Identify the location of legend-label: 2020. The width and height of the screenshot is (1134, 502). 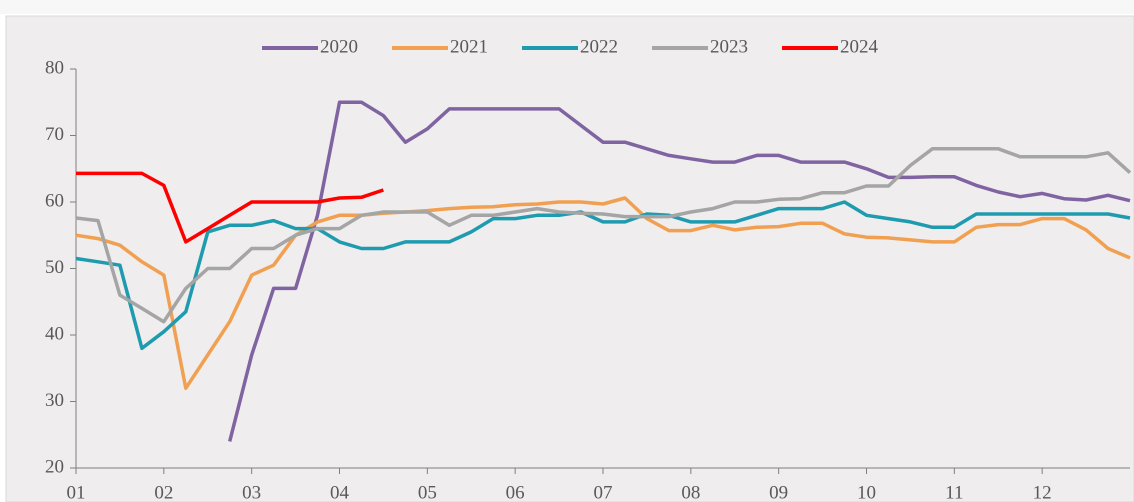
(339, 46).